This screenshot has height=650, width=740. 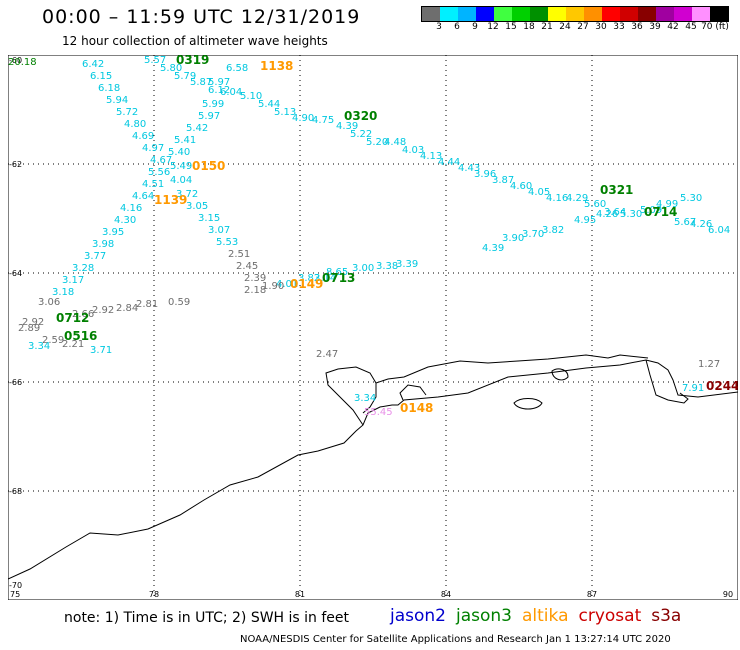 What do you see at coordinates (493, 27) in the screenshot?
I see `color-scale-label: 12` at bounding box center [493, 27].